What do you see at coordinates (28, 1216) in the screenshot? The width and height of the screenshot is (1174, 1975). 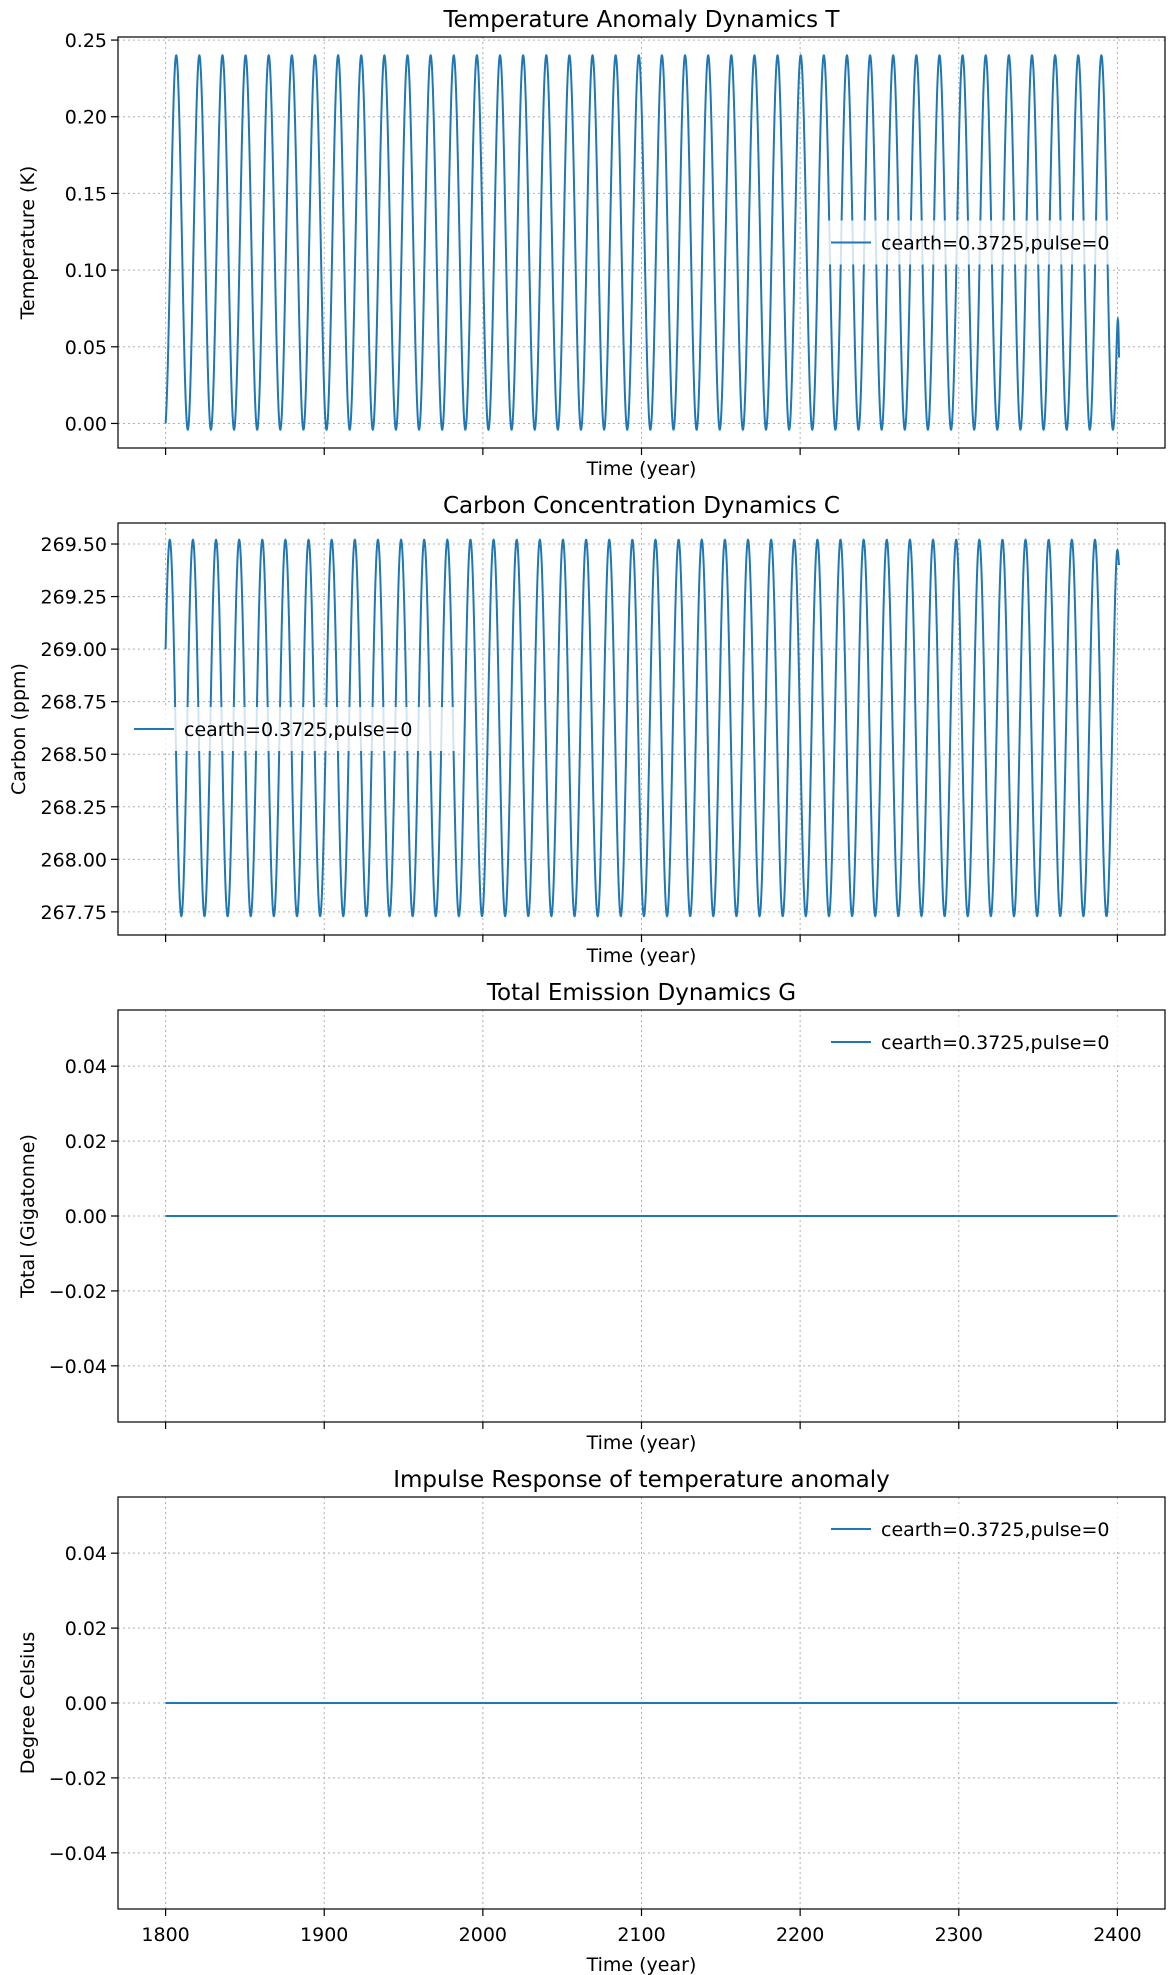 I see `y-axis-label: Total (Gigatonne)` at bounding box center [28, 1216].